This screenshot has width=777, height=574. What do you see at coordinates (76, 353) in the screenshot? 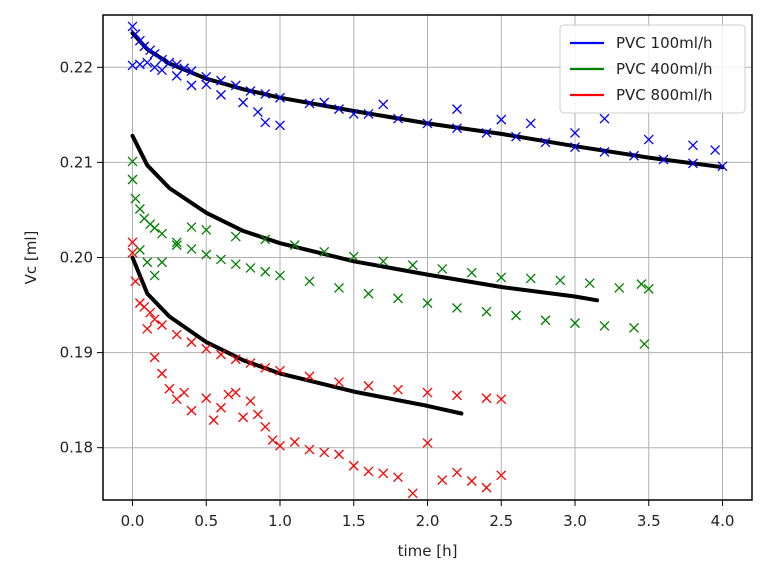
I see `y-tick-label: 0.19` at bounding box center [76, 353].